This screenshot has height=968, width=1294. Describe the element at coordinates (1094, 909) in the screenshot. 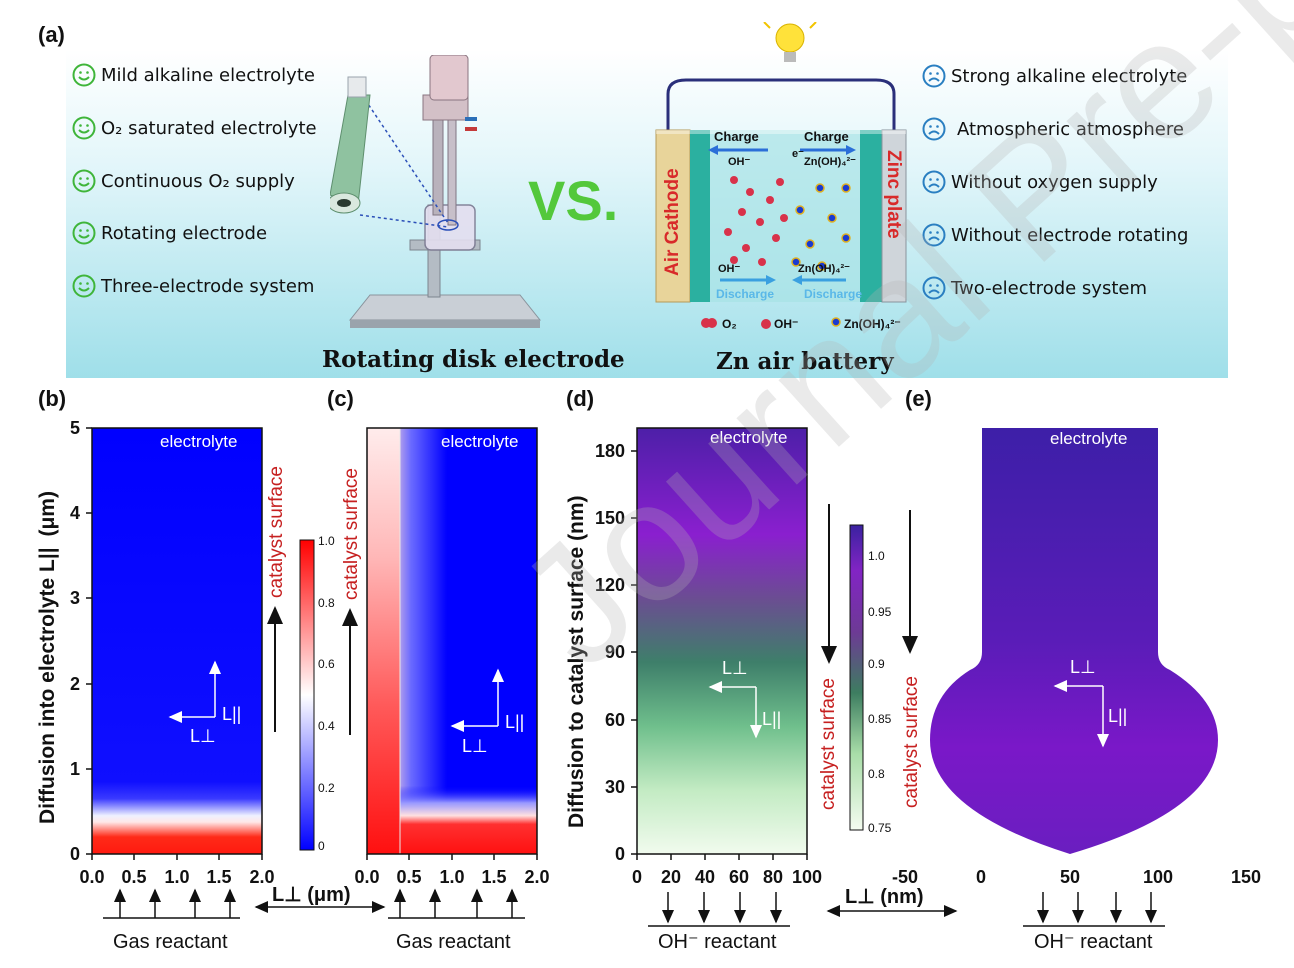

I see `panel-e-reactant-arrows` at that location.